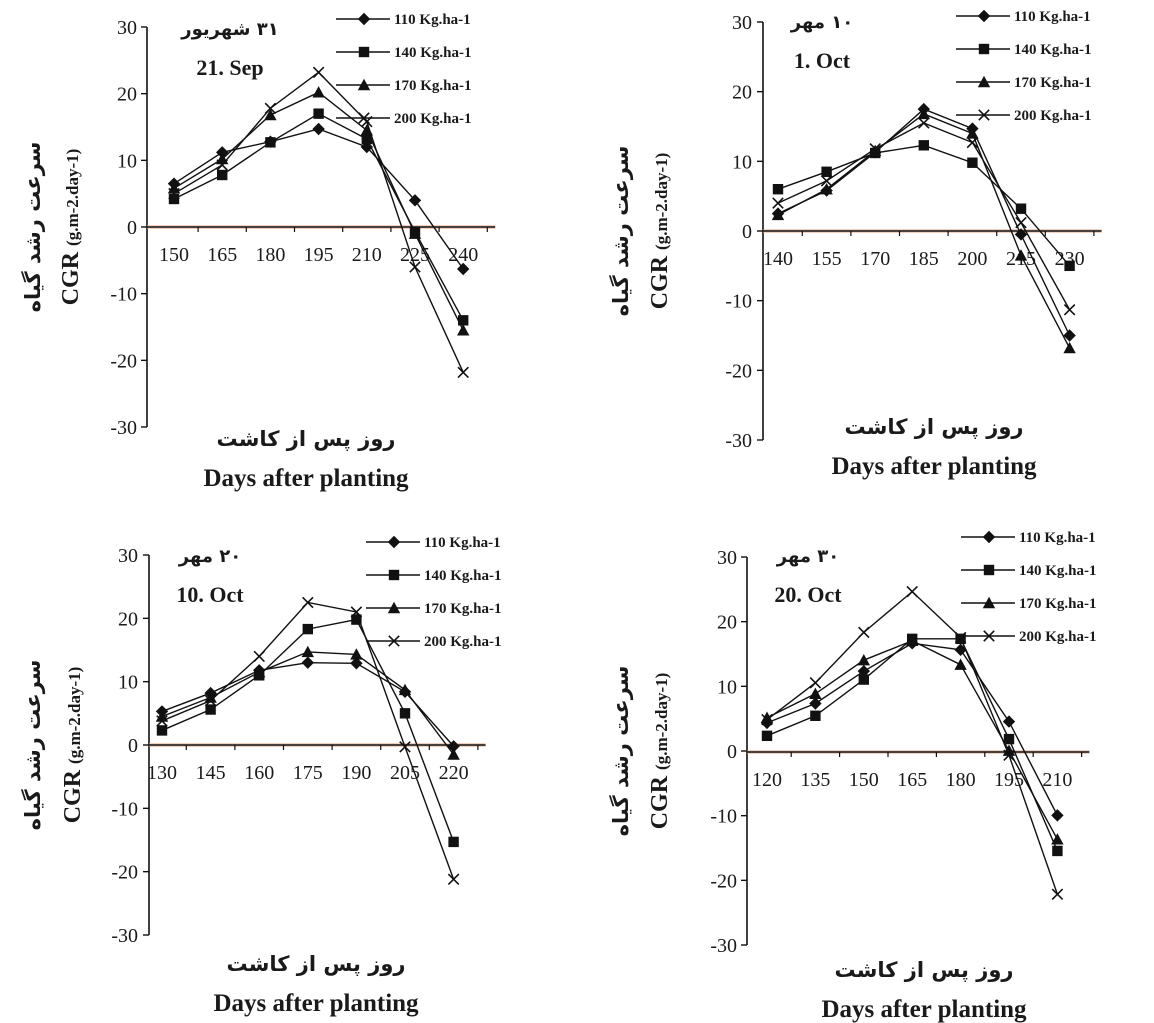  What do you see at coordinates (1058, 637) in the screenshot?
I see `legend-label: 200 Kg.ha-1` at bounding box center [1058, 637].